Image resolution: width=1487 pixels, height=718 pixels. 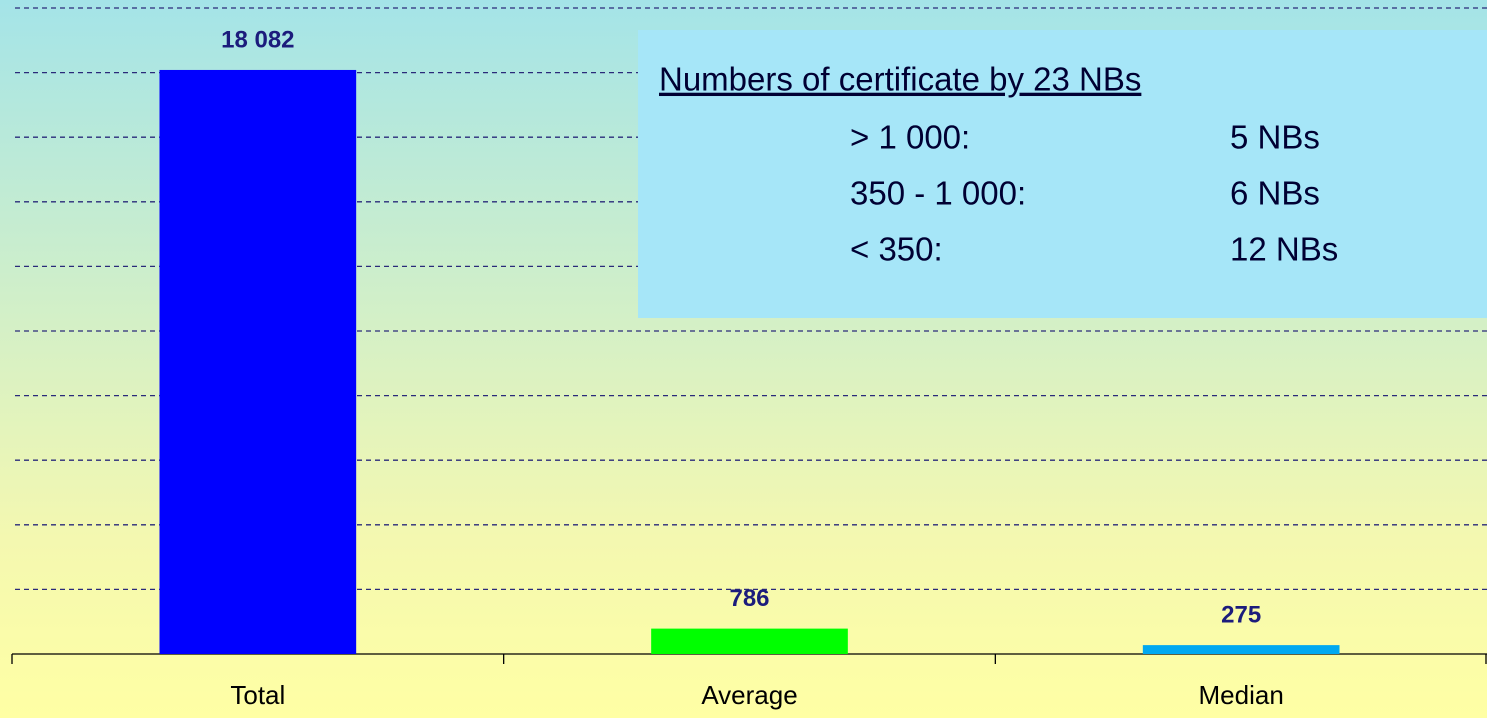 What do you see at coordinates (1241, 614) in the screenshot?
I see `data-label: 275` at bounding box center [1241, 614].